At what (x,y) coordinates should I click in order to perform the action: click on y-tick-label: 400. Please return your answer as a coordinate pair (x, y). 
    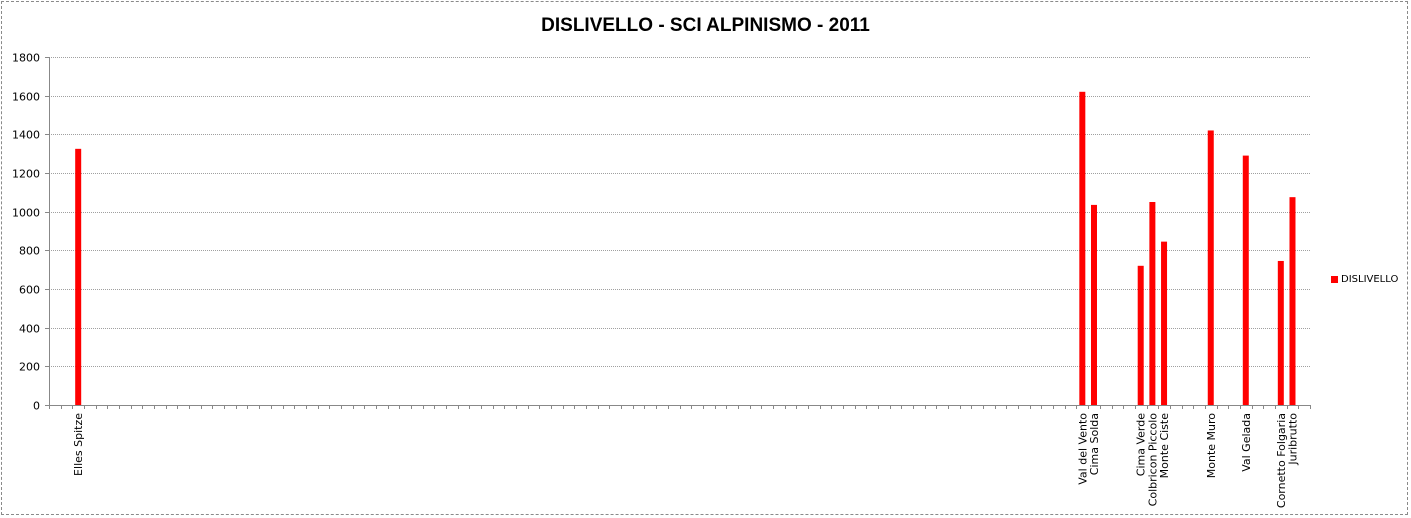
    Looking at the image, I should click on (29, 329).